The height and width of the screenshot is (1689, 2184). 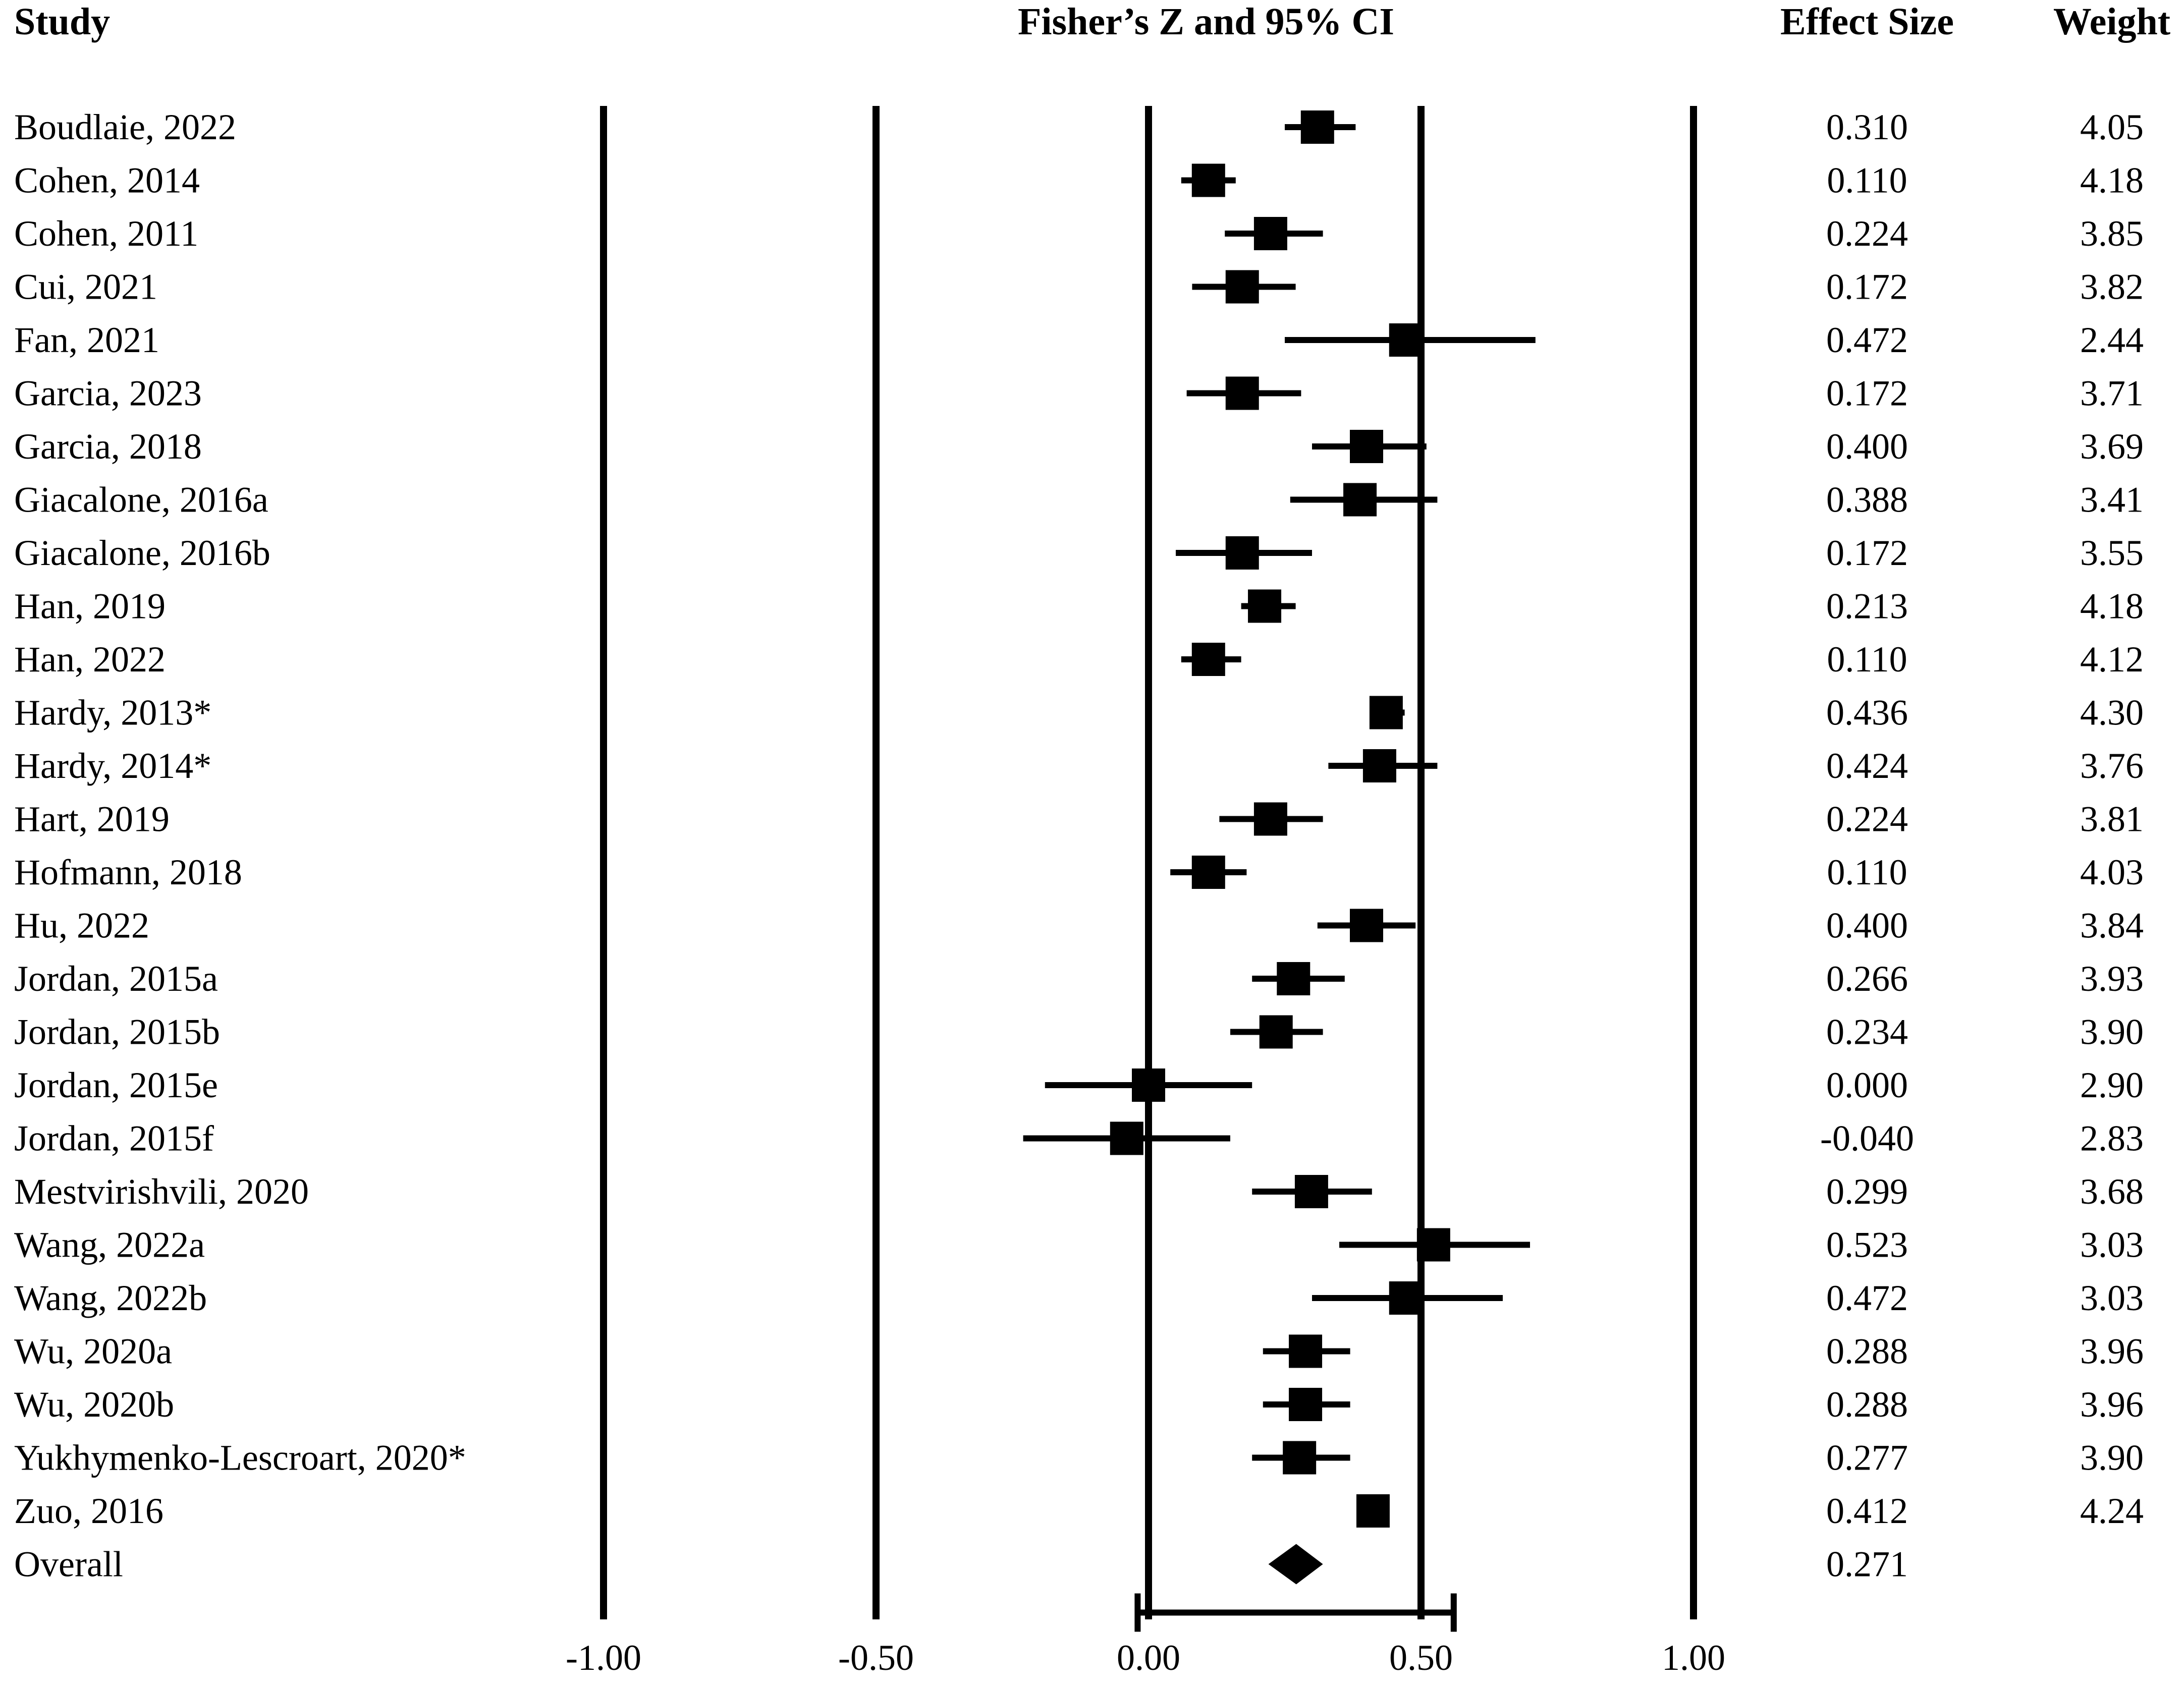 I want to click on study-row: Hofmann, 2018 0.110 4.03, so click(x=1079, y=872).